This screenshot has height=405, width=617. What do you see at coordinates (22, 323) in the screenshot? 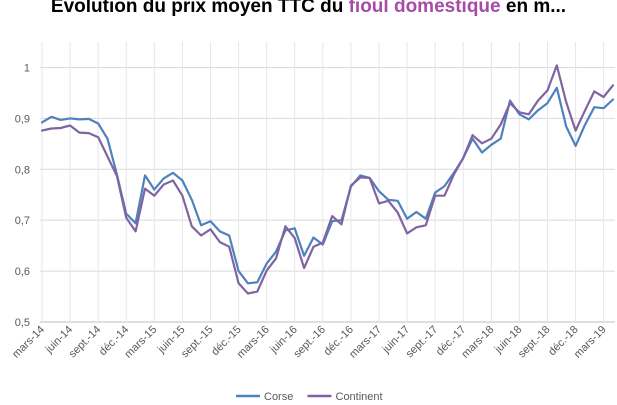
I see `y-tick-label: 0,5` at bounding box center [22, 323].